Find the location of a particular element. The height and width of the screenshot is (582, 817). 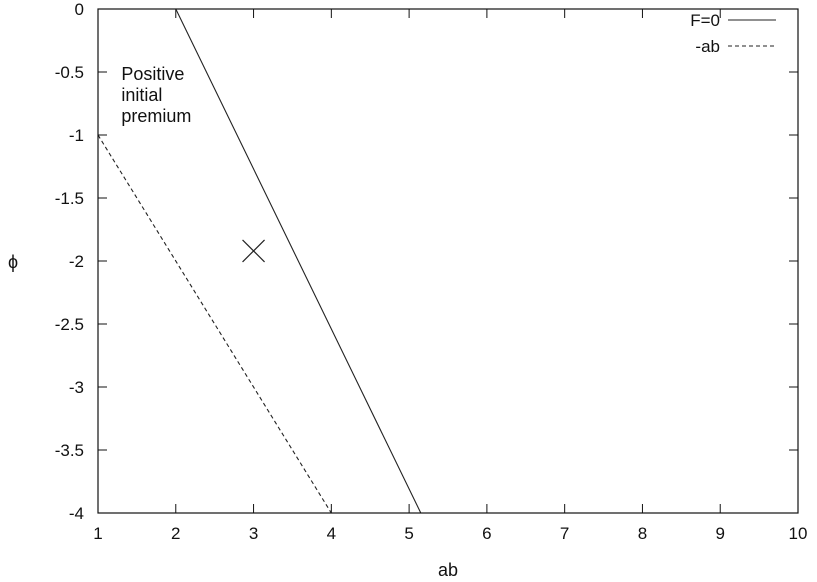

y-tick-label: -3 is located at coordinates (76, 387).